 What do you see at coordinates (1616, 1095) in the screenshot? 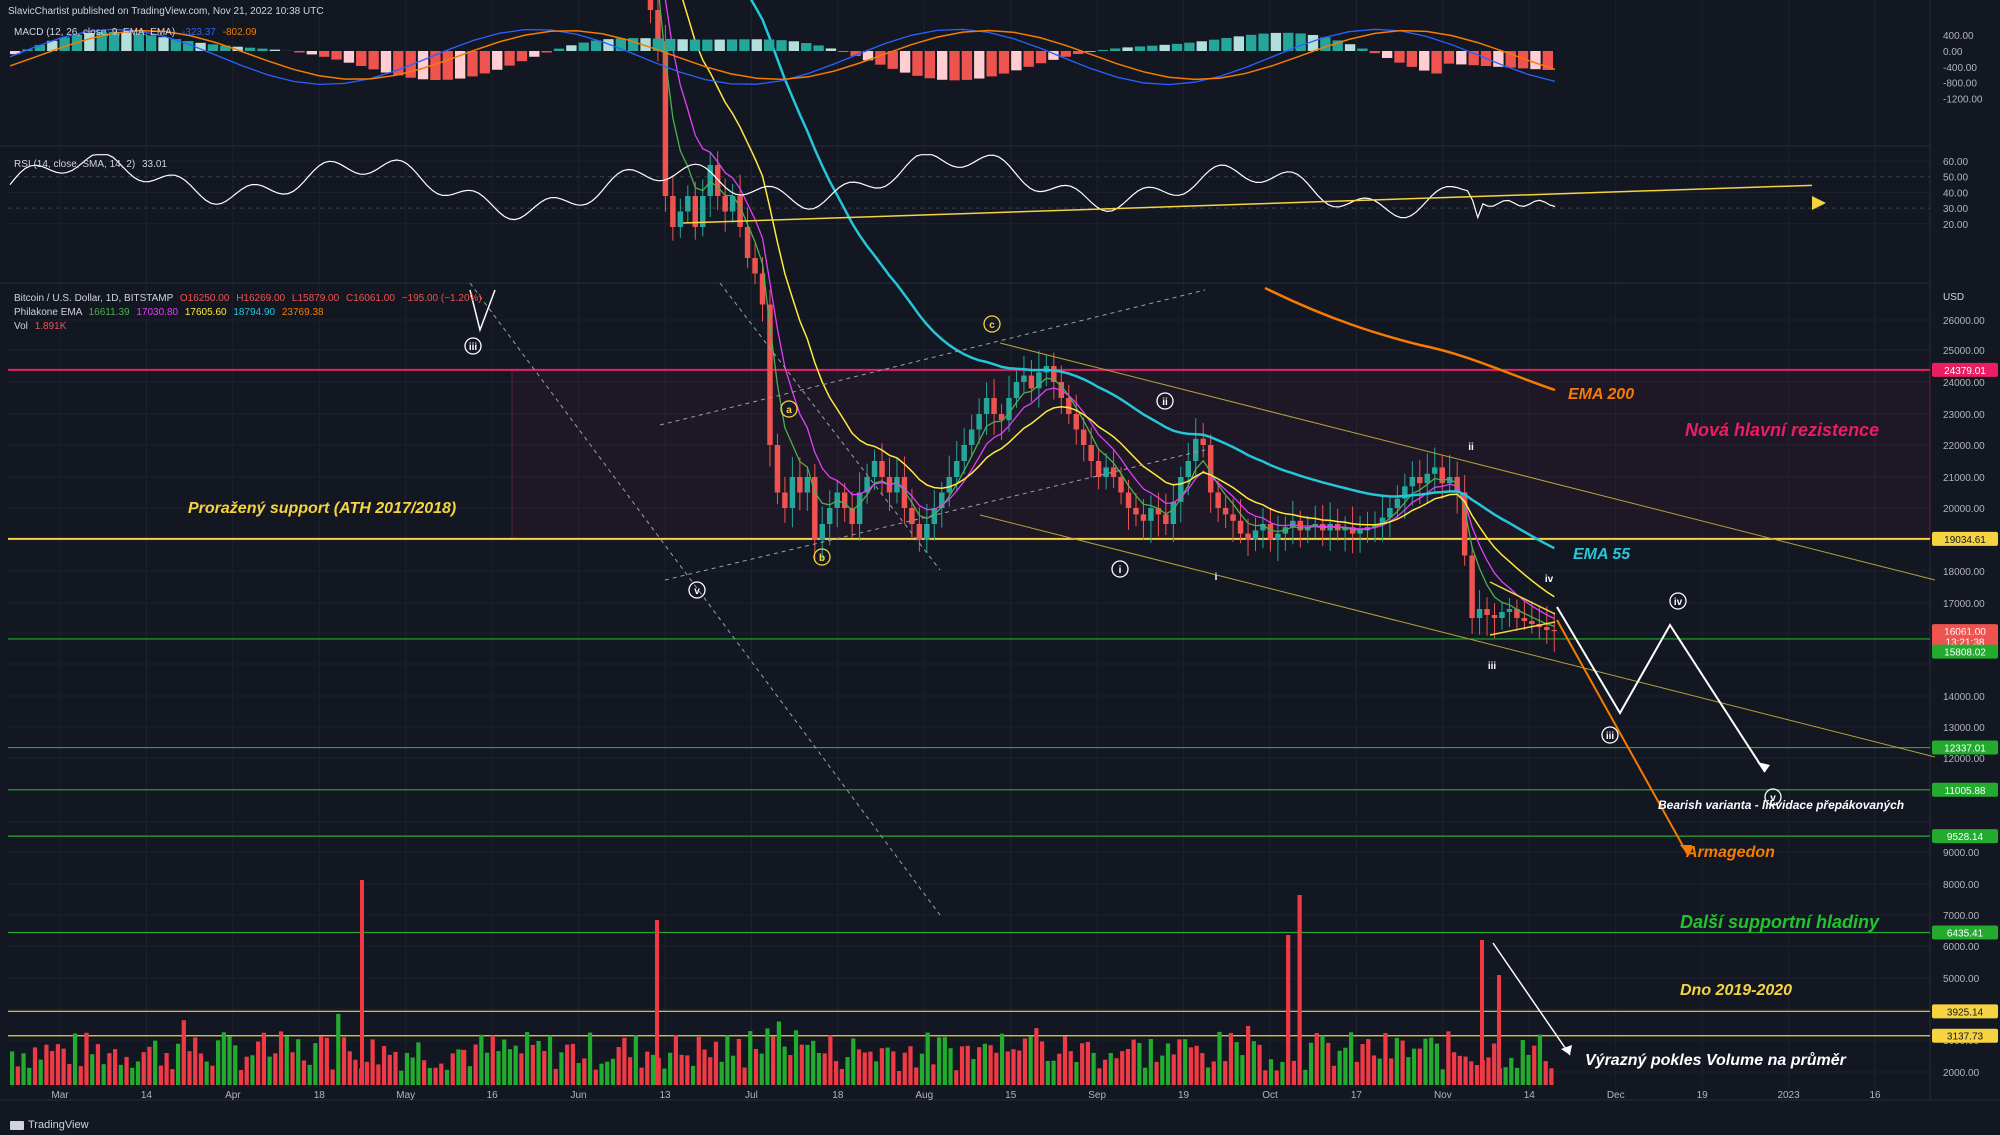
I see `time-tick-label: Dec` at bounding box center [1616, 1095].